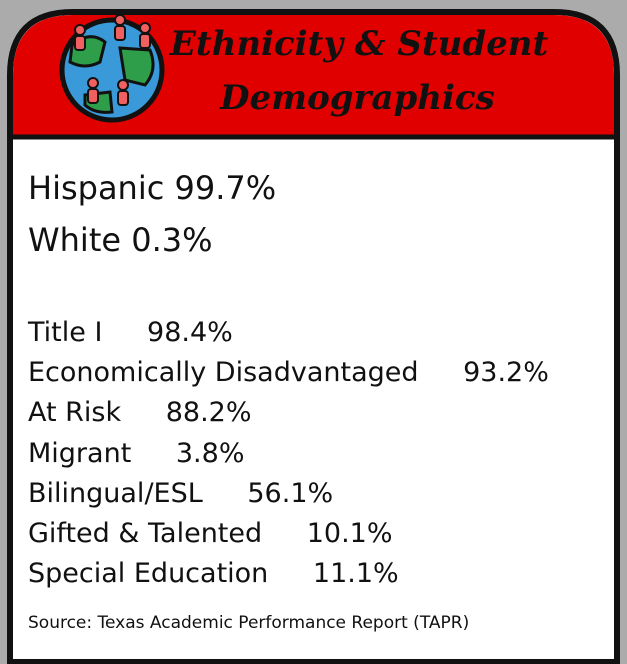  Describe the element at coordinates (288, 574) in the screenshot. I see `row: Special Education 11.1%` at that location.